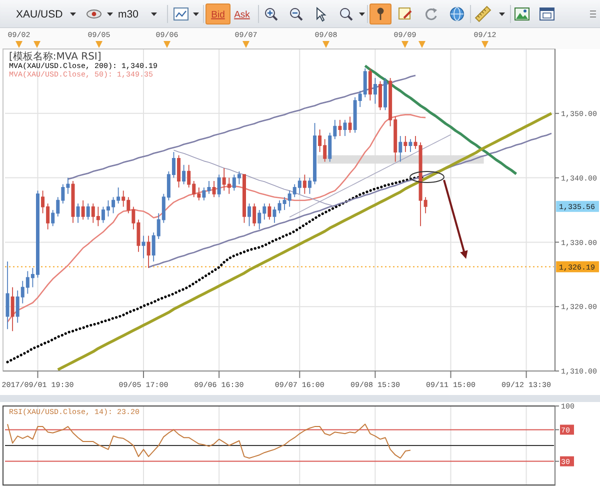 The image size is (600, 486). I want to click on text: XAU/USD, so click(40, 14).